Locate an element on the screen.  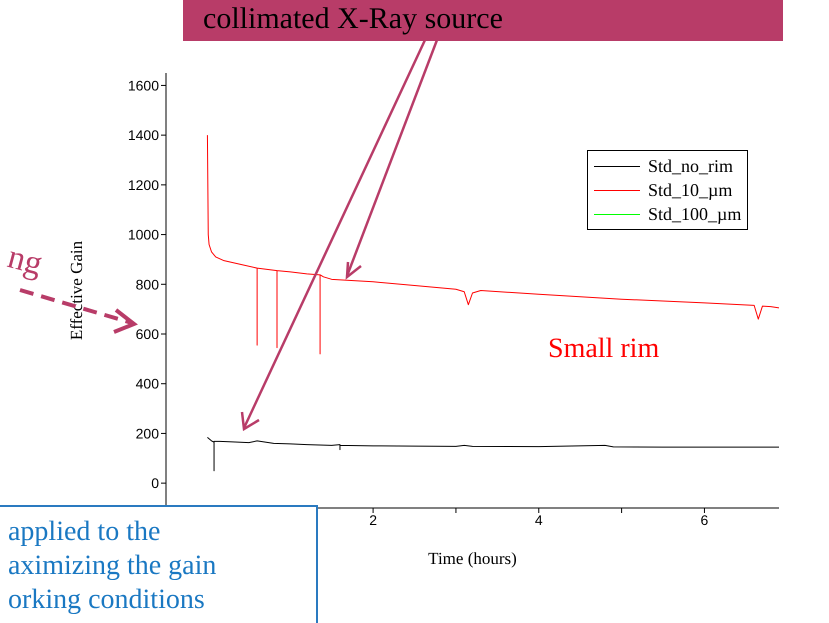
annotation: Small rim is located at coordinates (604, 349).